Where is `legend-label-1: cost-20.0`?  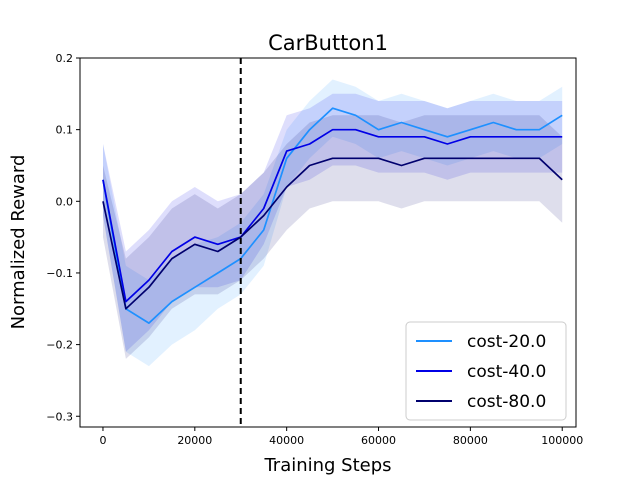
legend-label-1: cost-20.0 is located at coordinates (506, 342).